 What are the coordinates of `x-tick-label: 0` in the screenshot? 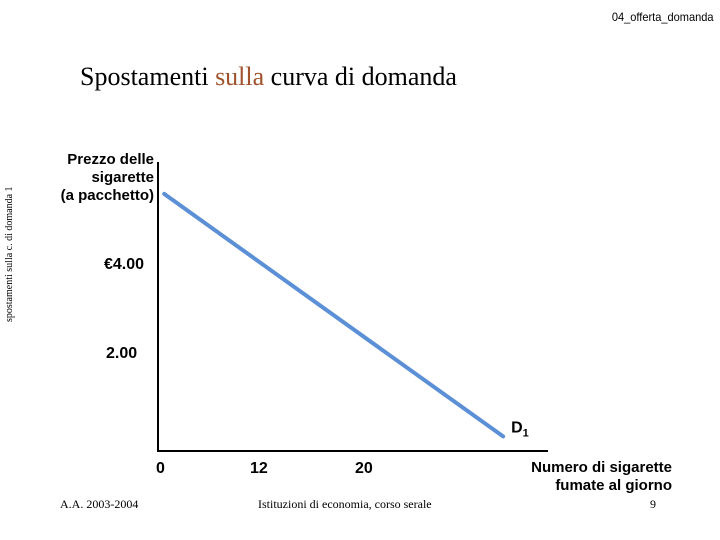 It's located at (160, 468).